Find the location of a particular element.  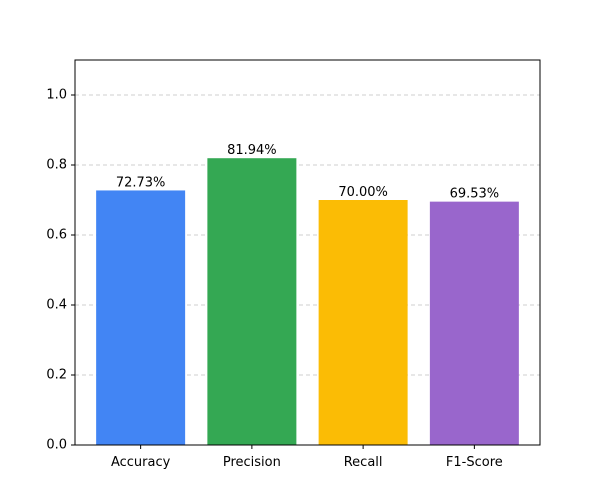

y-tick-label: 0.8 is located at coordinates (56, 165).